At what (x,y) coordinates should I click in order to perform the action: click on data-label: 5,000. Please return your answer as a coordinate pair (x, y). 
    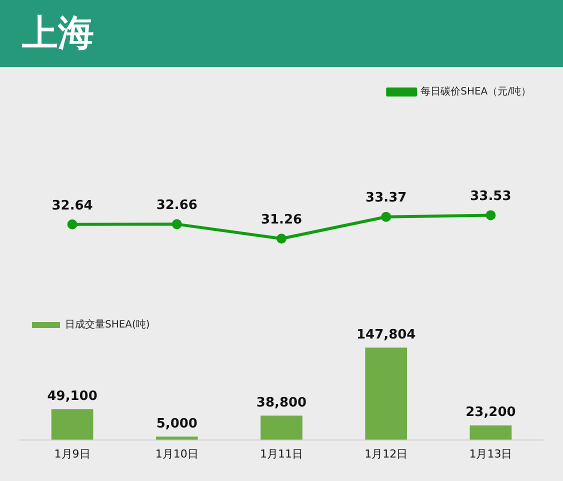
    Looking at the image, I should click on (177, 424).